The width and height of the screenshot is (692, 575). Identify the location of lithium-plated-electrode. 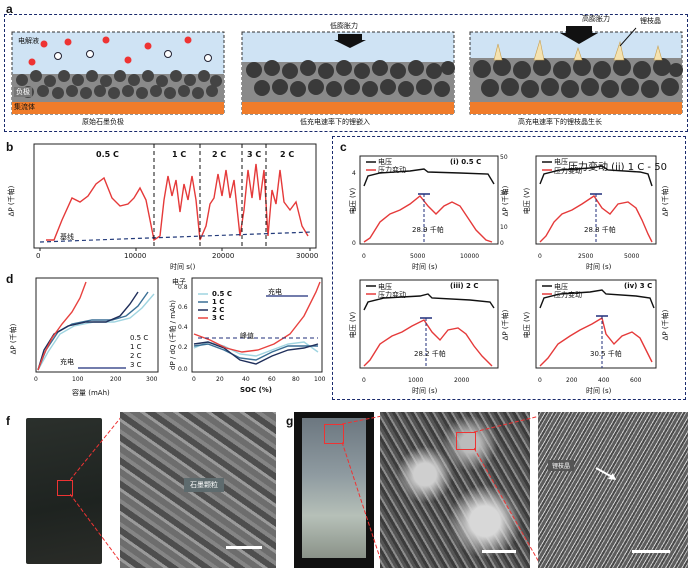
(334, 488).